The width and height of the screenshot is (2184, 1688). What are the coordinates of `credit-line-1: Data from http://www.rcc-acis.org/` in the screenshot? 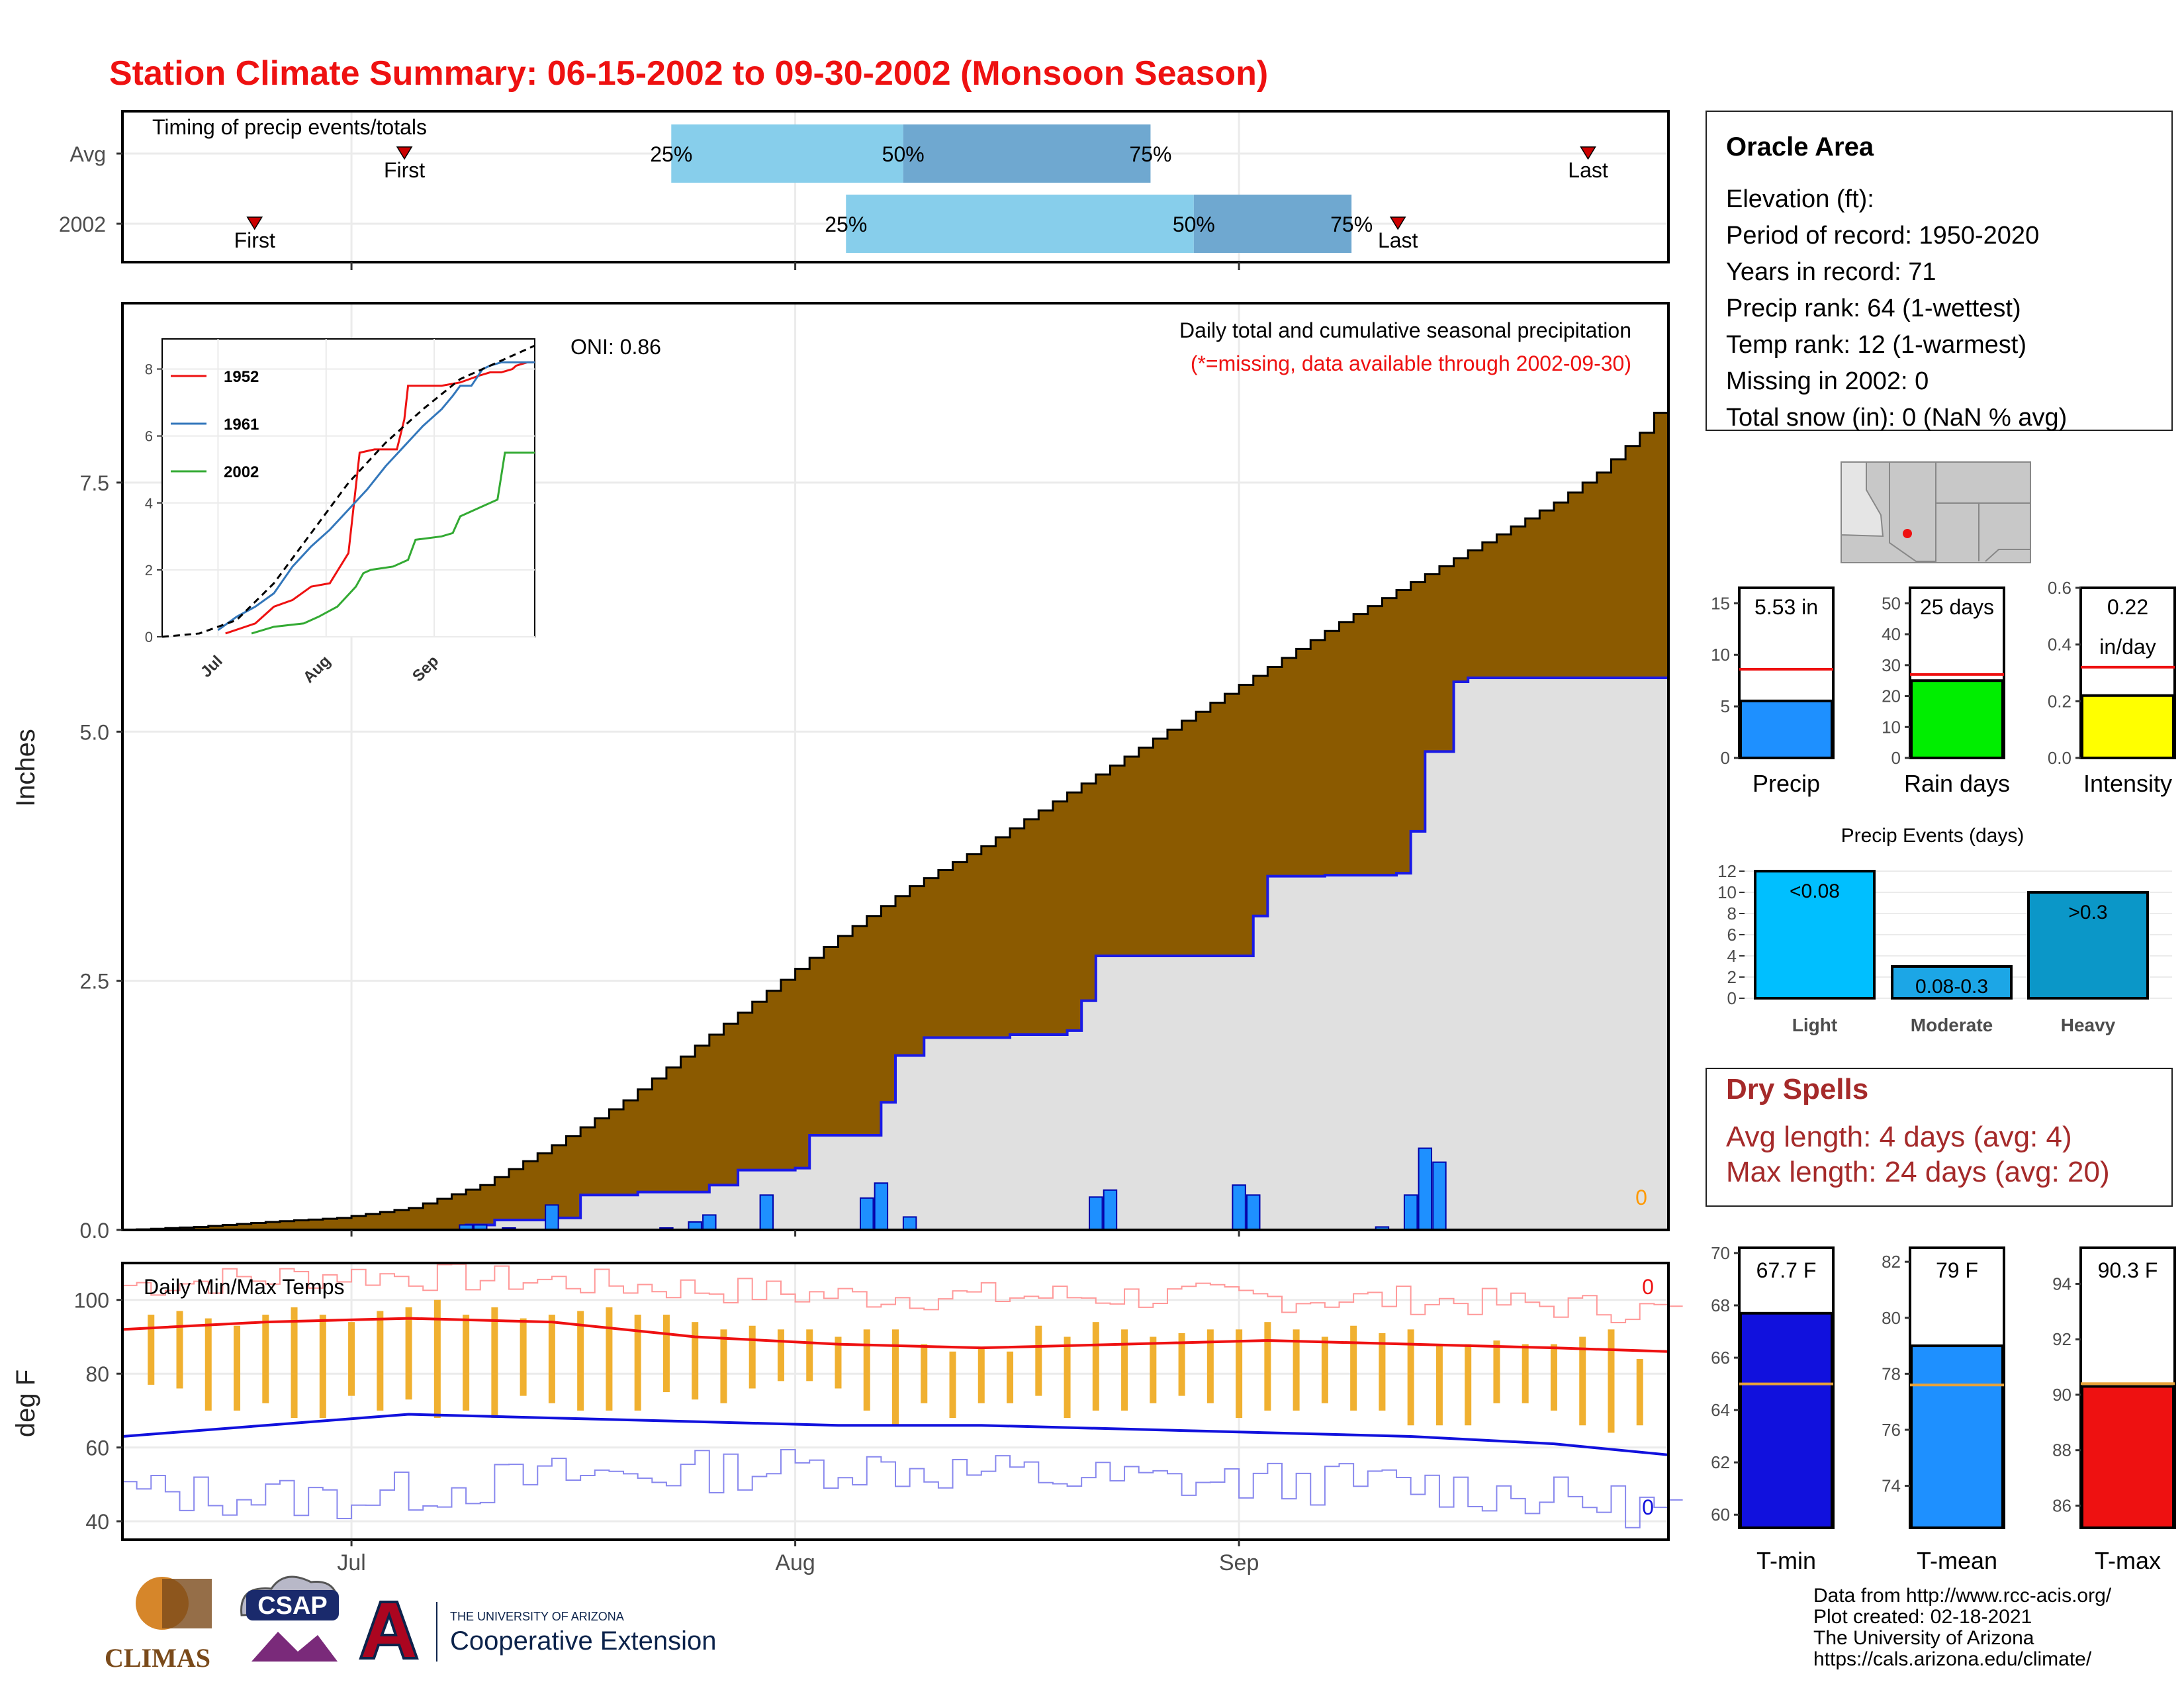 It's located at (1962, 1596).